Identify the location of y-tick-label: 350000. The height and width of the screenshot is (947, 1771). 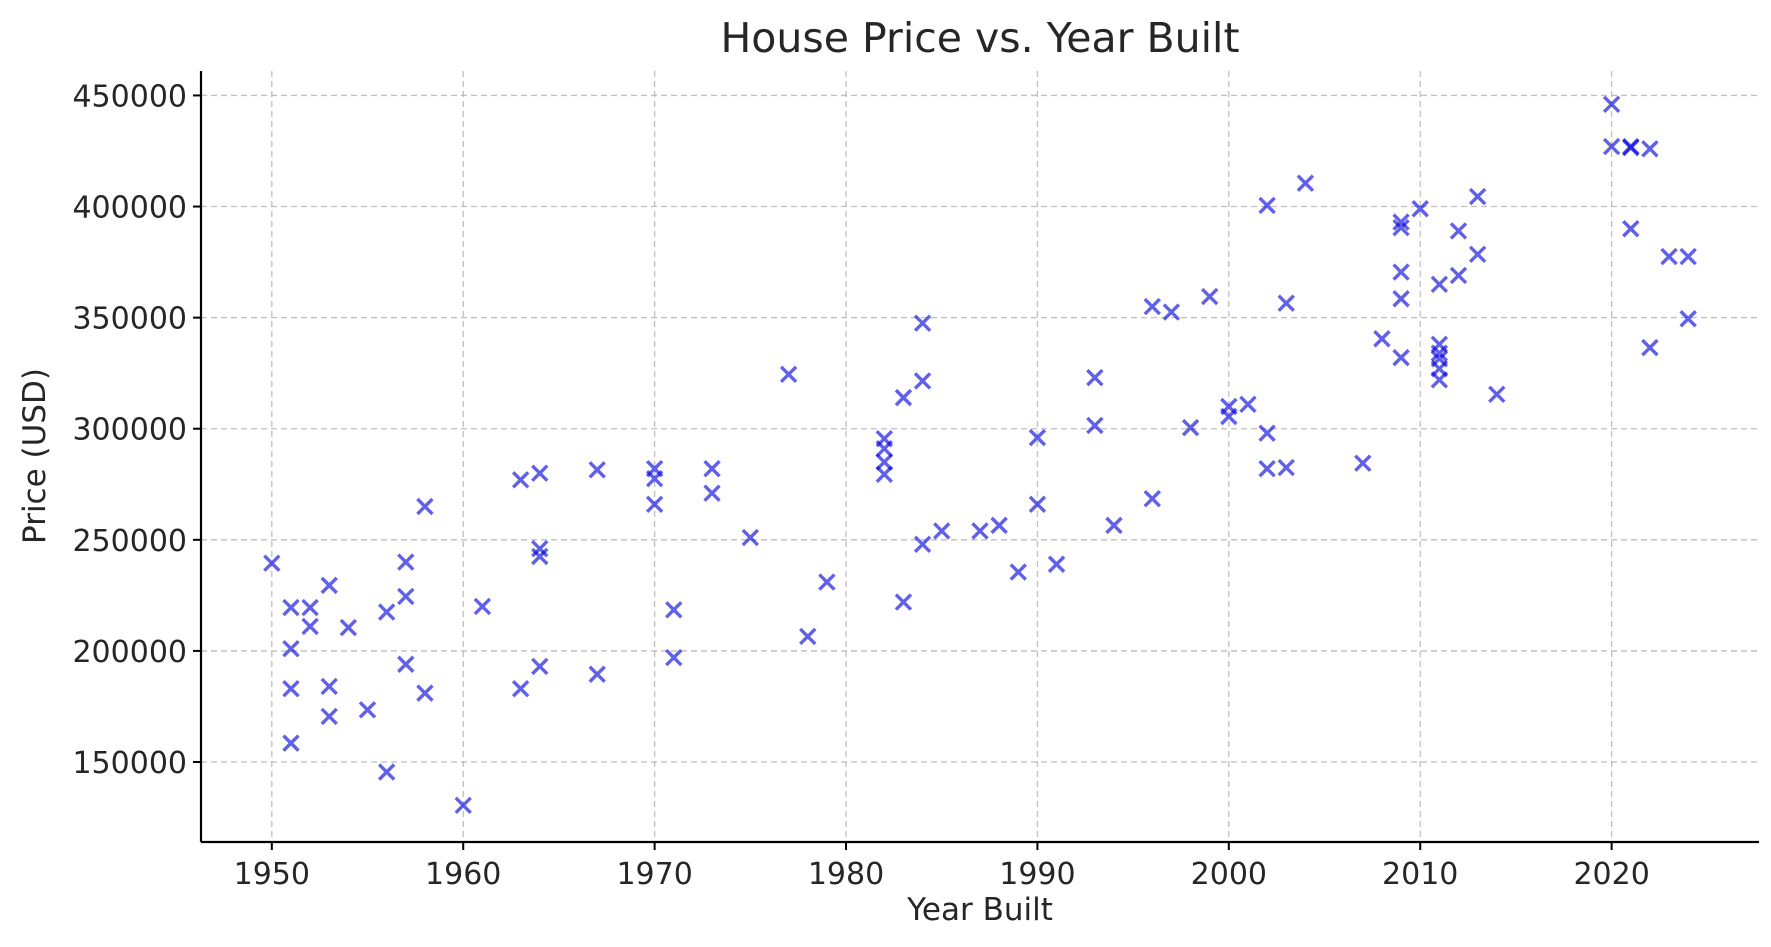
(129, 319).